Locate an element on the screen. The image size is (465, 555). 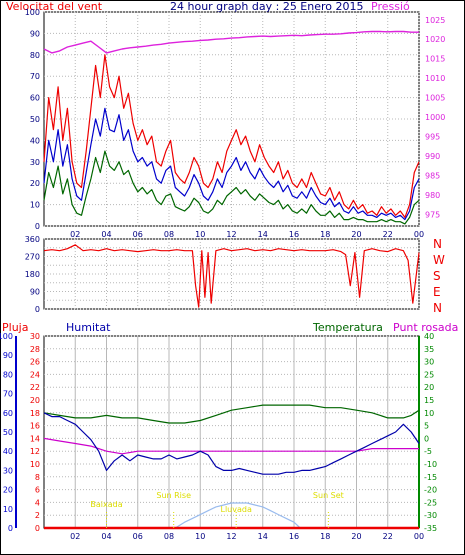
rain-y-tick-label: 20 is located at coordinates (35, 400).